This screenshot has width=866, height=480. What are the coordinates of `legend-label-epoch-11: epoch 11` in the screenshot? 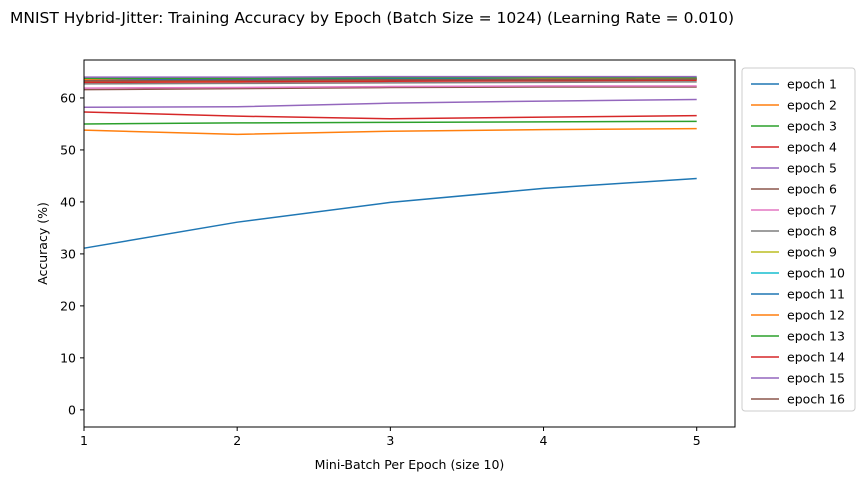 It's located at (816, 294).